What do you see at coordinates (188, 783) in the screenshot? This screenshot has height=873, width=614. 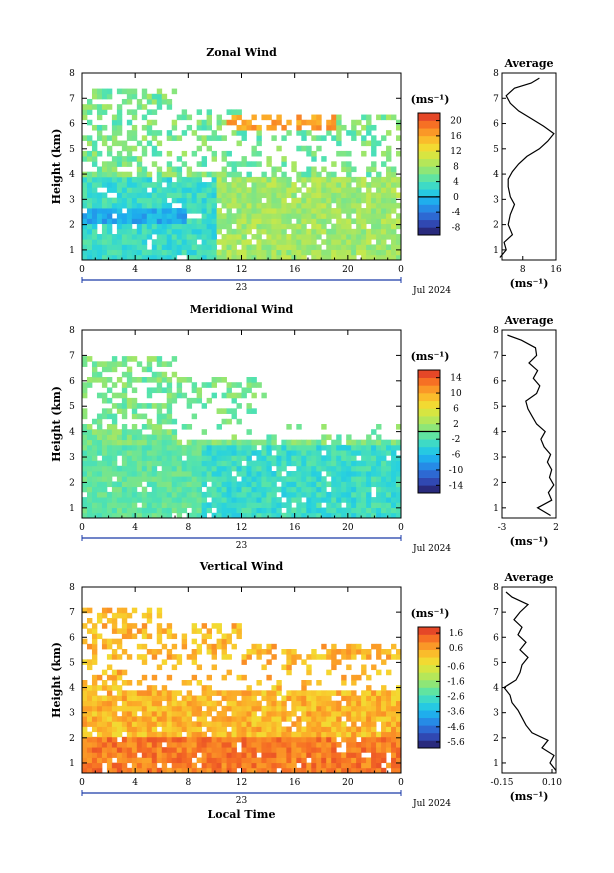 I see `x-tick-label: 8` at bounding box center [188, 783].